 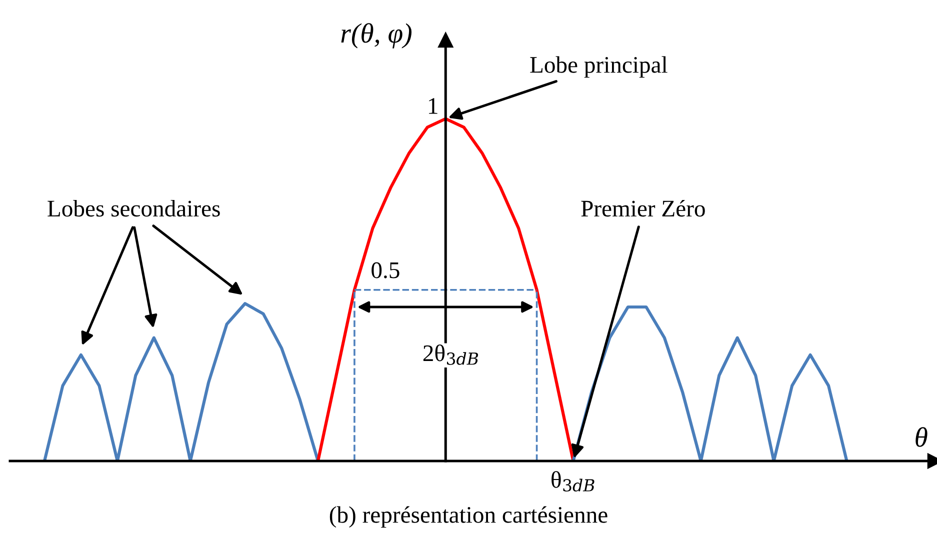 What do you see at coordinates (433, 106) in the screenshot?
I see `text: 1` at bounding box center [433, 106].